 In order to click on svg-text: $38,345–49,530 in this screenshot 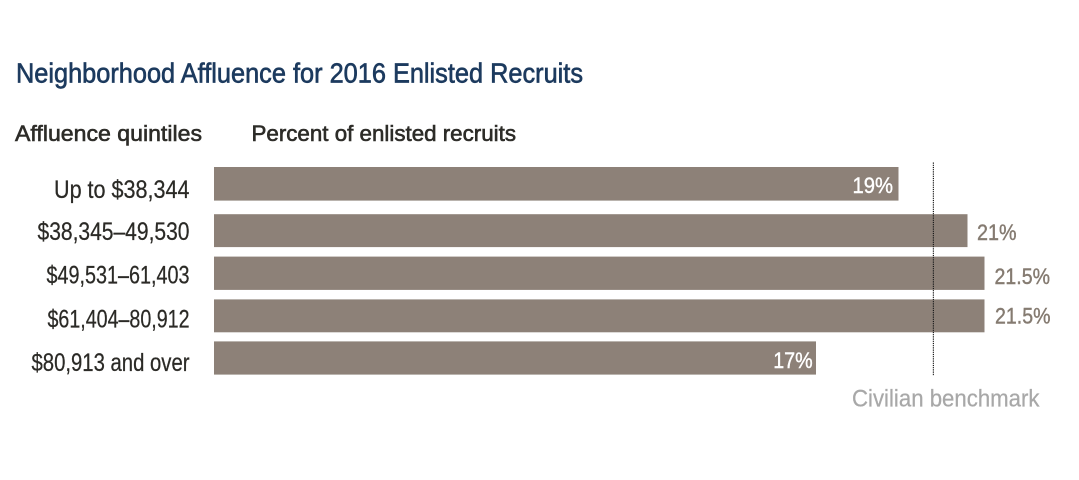, I will do `click(114, 232)`.